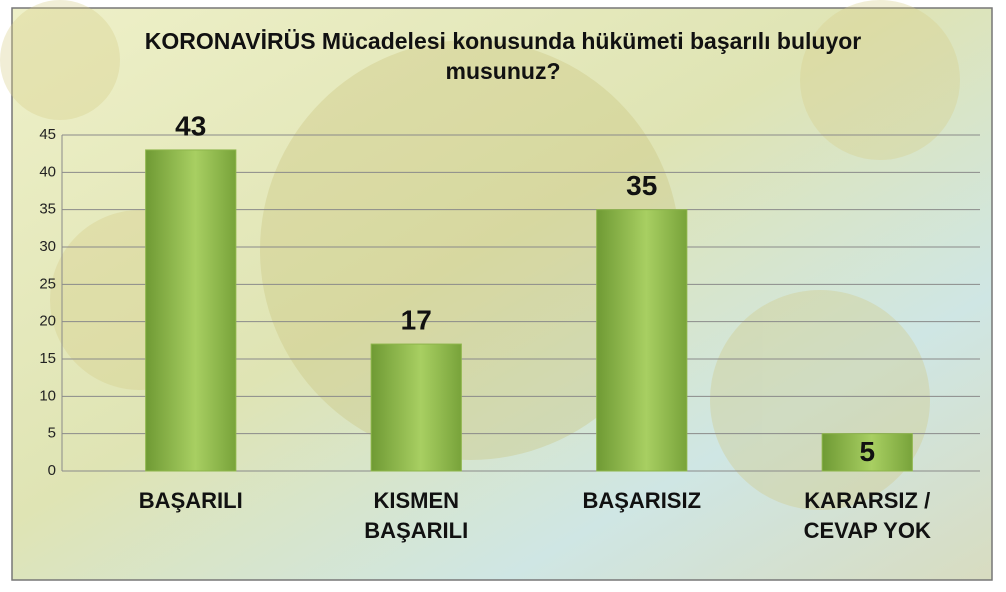  What do you see at coordinates (47, 321) in the screenshot?
I see `y-tick-label: 20` at bounding box center [47, 321].